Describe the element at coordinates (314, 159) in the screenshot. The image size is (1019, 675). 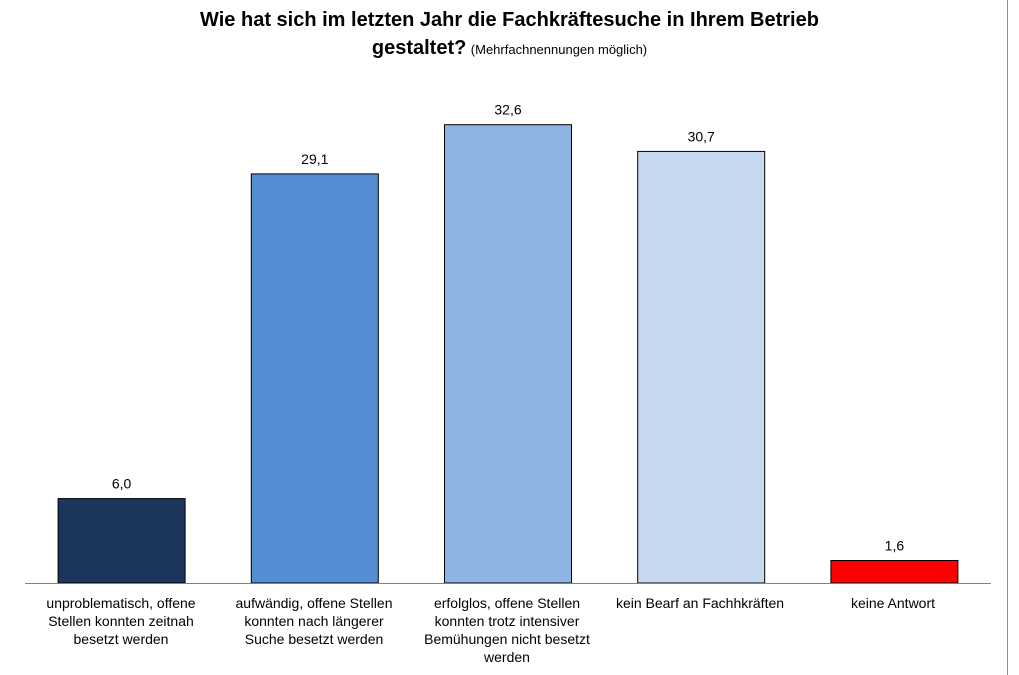
I see `data-label-2: 29,1` at that location.